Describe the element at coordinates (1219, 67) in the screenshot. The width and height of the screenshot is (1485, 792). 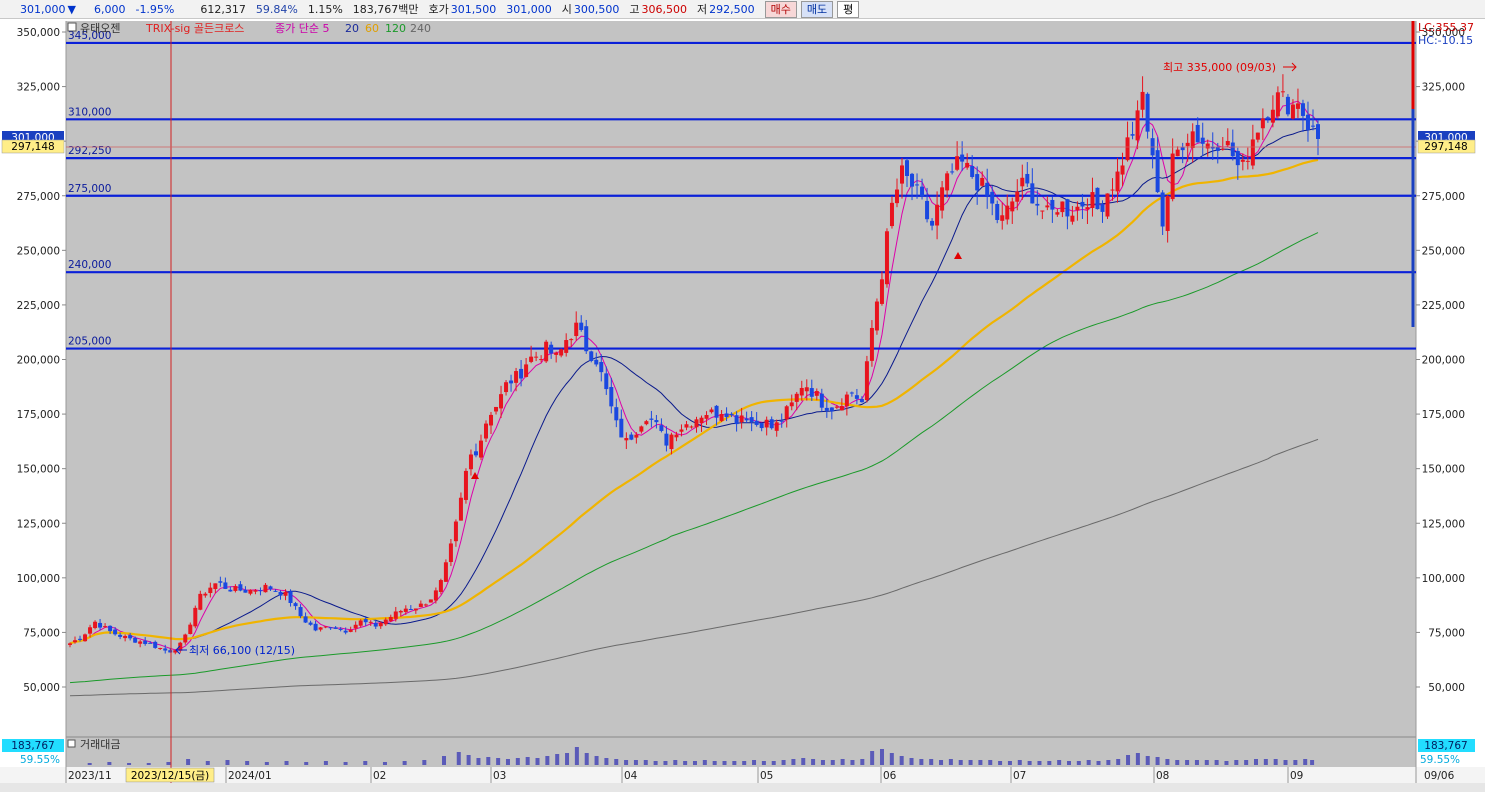
I see `high-annotation: 최고 335,000 (09/03)` at that location.